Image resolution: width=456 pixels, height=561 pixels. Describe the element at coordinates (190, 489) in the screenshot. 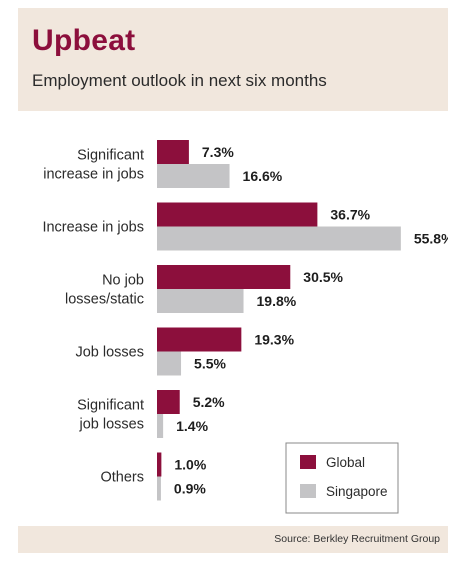

I see `data-label: 0.9%` at that location.